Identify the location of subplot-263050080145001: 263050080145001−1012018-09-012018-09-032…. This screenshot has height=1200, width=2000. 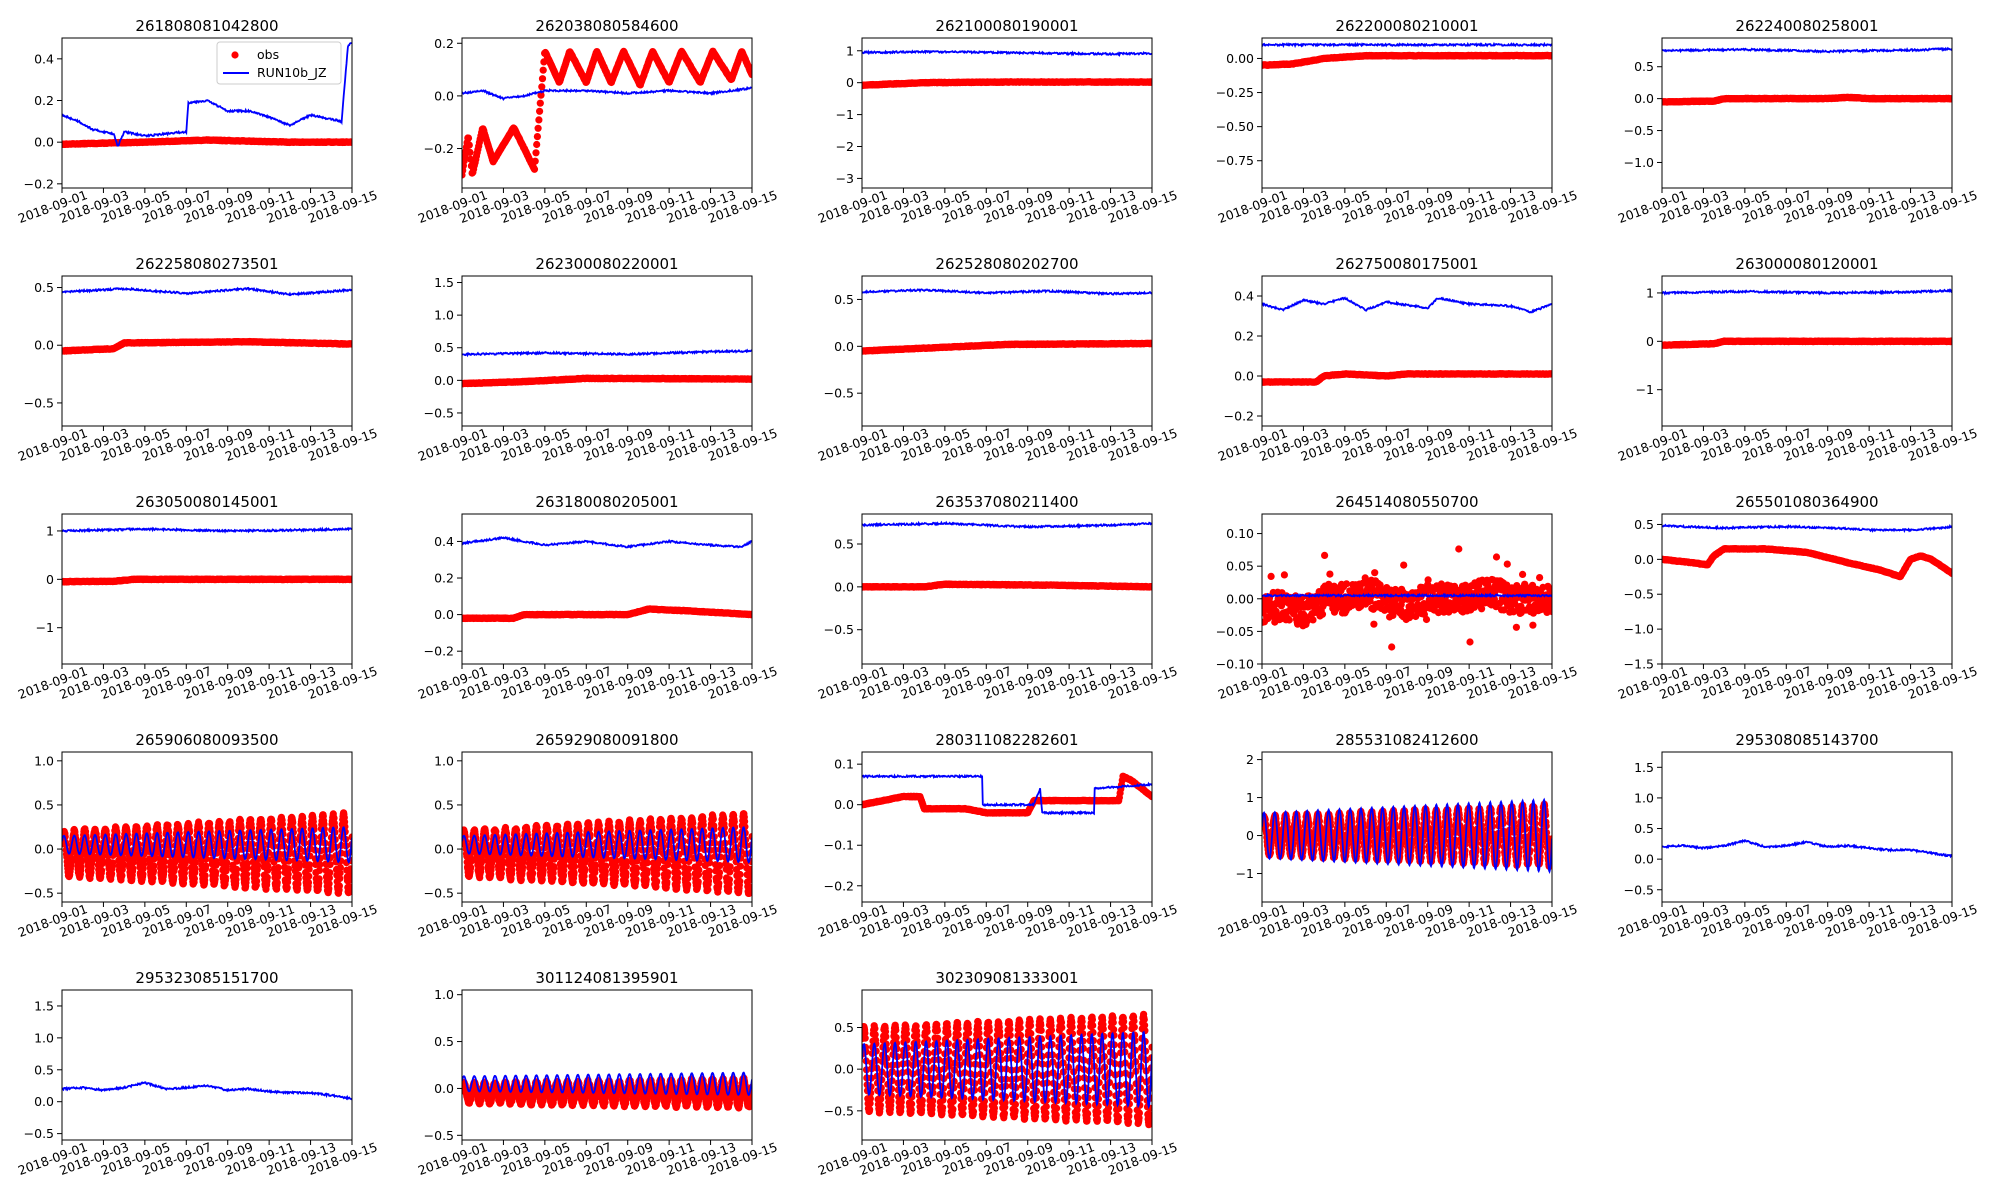
(197, 597).